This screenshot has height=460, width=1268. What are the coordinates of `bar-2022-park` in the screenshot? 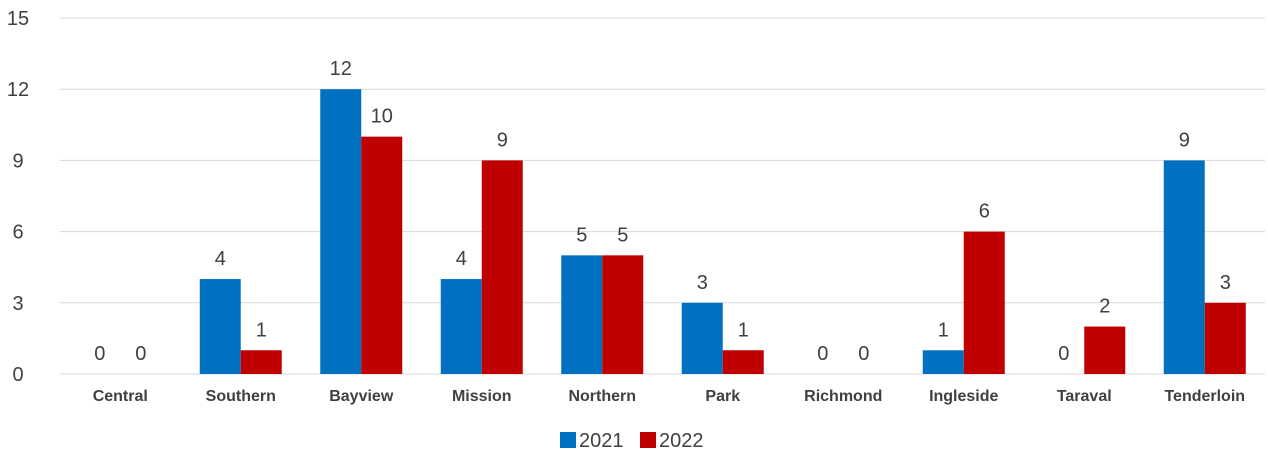 It's located at (743, 362).